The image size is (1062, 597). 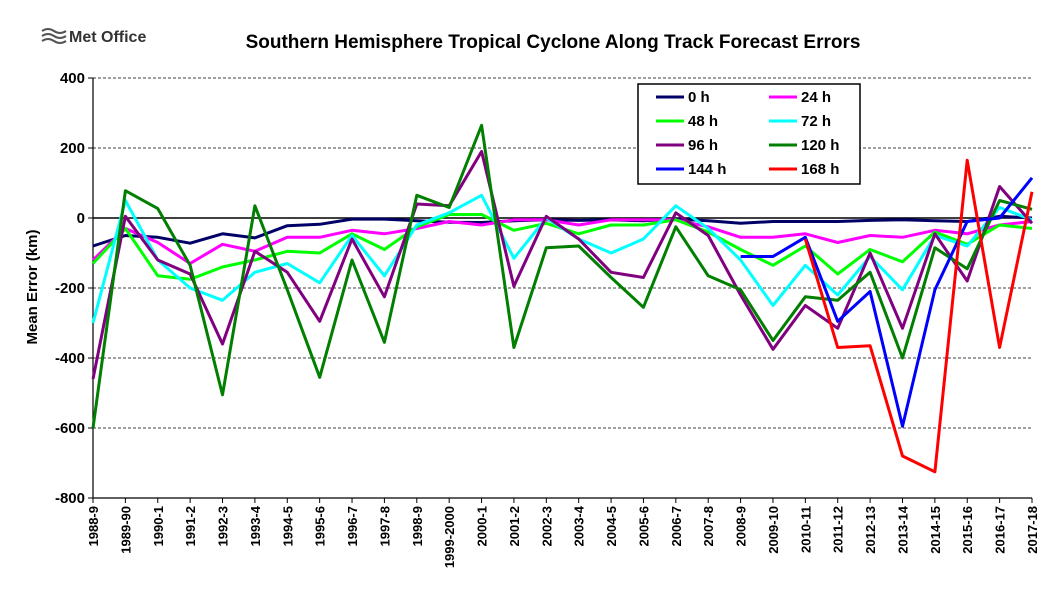 What do you see at coordinates (820, 145) in the screenshot?
I see `legend-label: 120 h` at bounding box center [820, 145].